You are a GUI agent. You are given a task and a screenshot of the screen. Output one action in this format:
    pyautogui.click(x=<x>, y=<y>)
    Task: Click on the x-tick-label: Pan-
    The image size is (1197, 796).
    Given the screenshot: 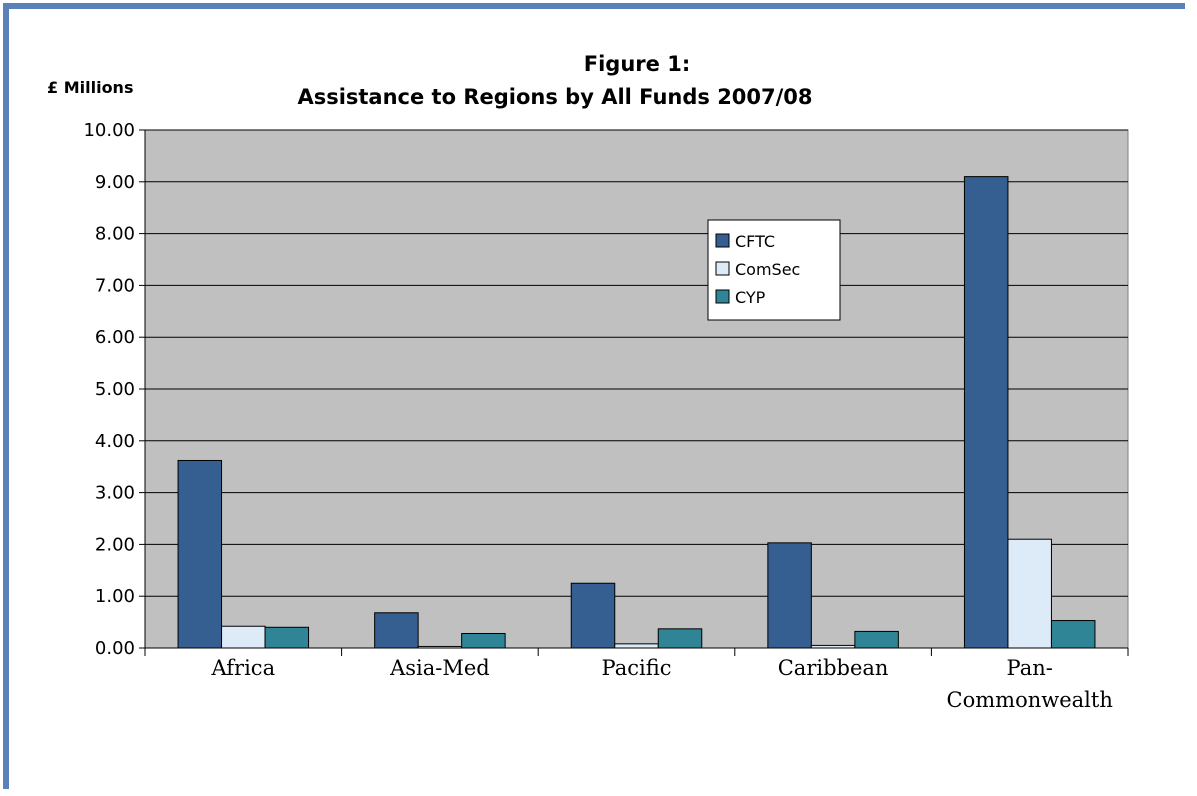 What is the action you would take?
    pyautogui.click(x=1030, y=668)
    